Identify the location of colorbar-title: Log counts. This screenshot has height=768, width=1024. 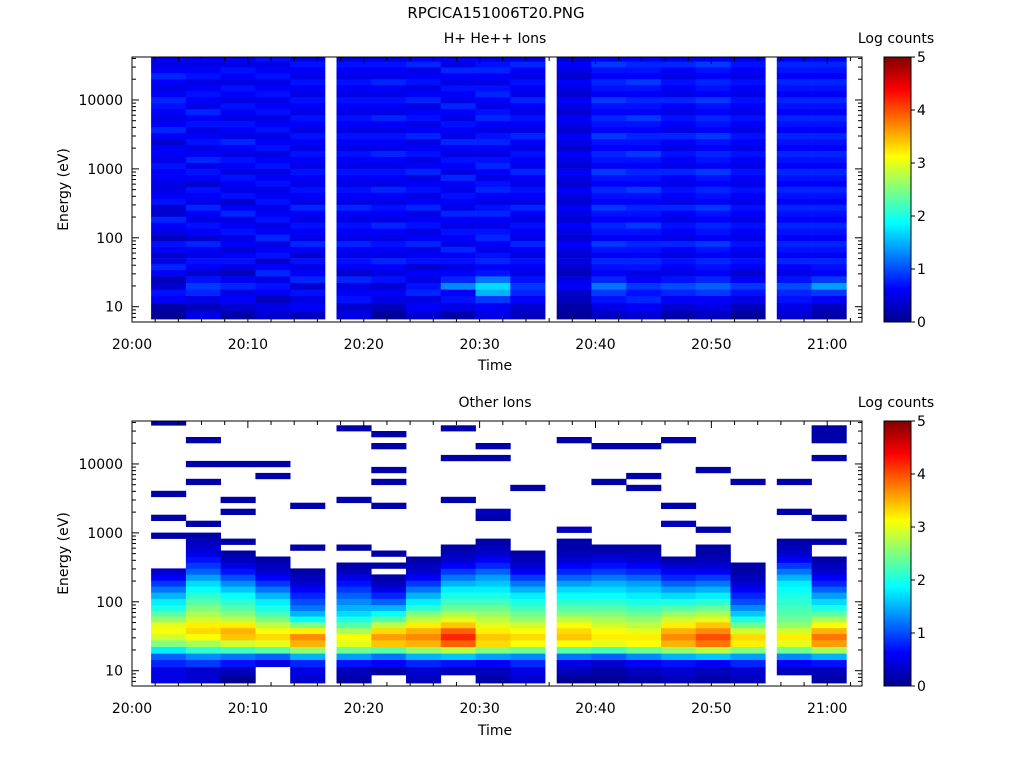
(896, 39).